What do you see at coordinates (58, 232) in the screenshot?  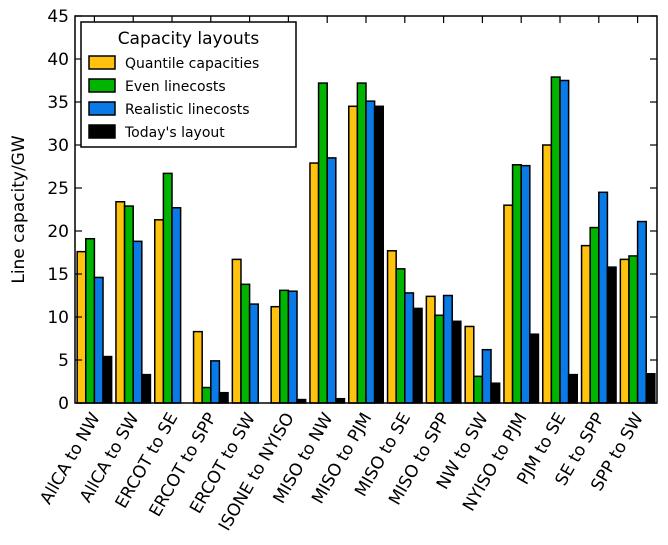 I see `y-tick-label: 20` at bounding box center [58, 232].